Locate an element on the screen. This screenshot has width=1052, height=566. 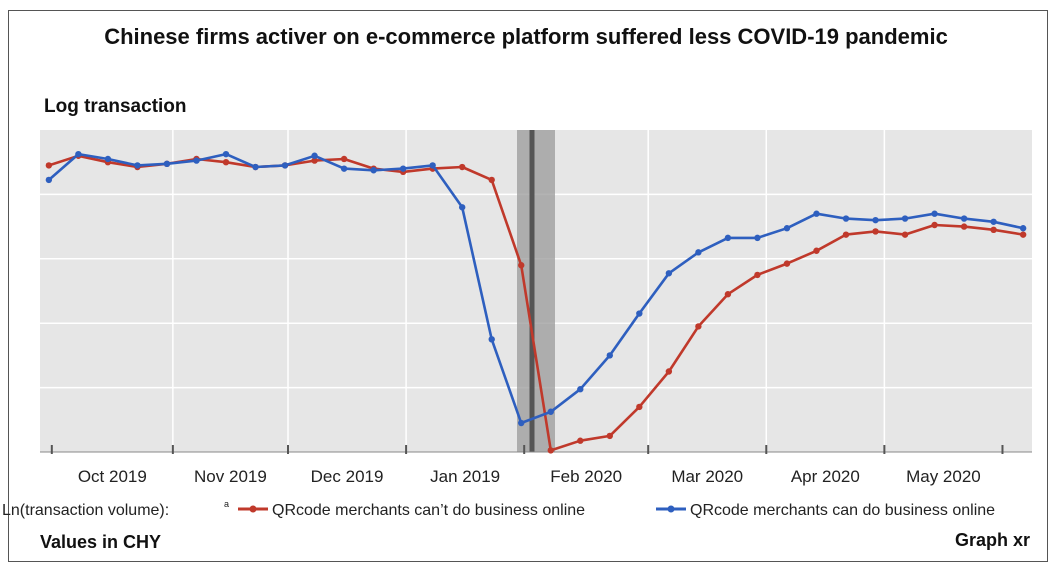
x-tick-label: Nov 2019 is located at coordinates (230, 476).